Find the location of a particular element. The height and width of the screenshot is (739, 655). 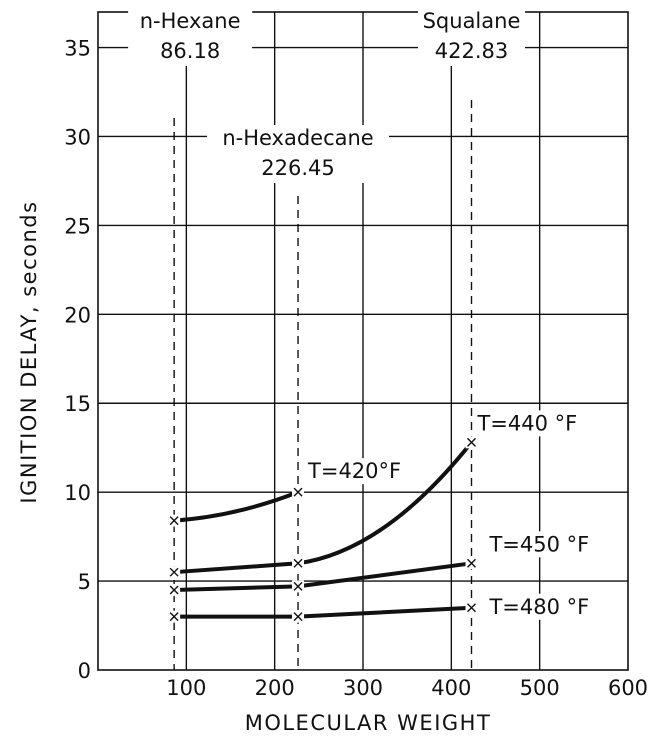

y-tick-label: 25 is located at coordinates (77, 226).